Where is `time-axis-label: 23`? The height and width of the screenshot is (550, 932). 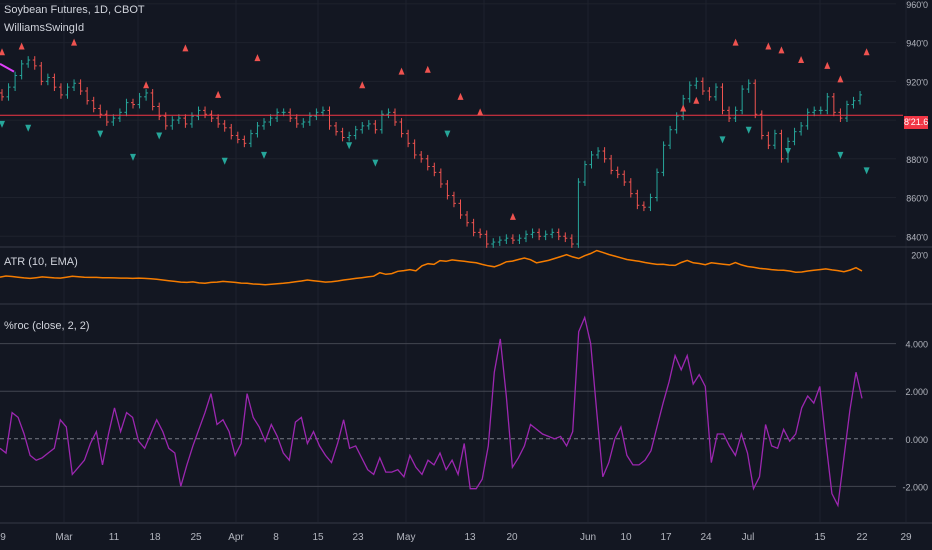
time-axis-label: 23 is located at coordinates (358, 537).